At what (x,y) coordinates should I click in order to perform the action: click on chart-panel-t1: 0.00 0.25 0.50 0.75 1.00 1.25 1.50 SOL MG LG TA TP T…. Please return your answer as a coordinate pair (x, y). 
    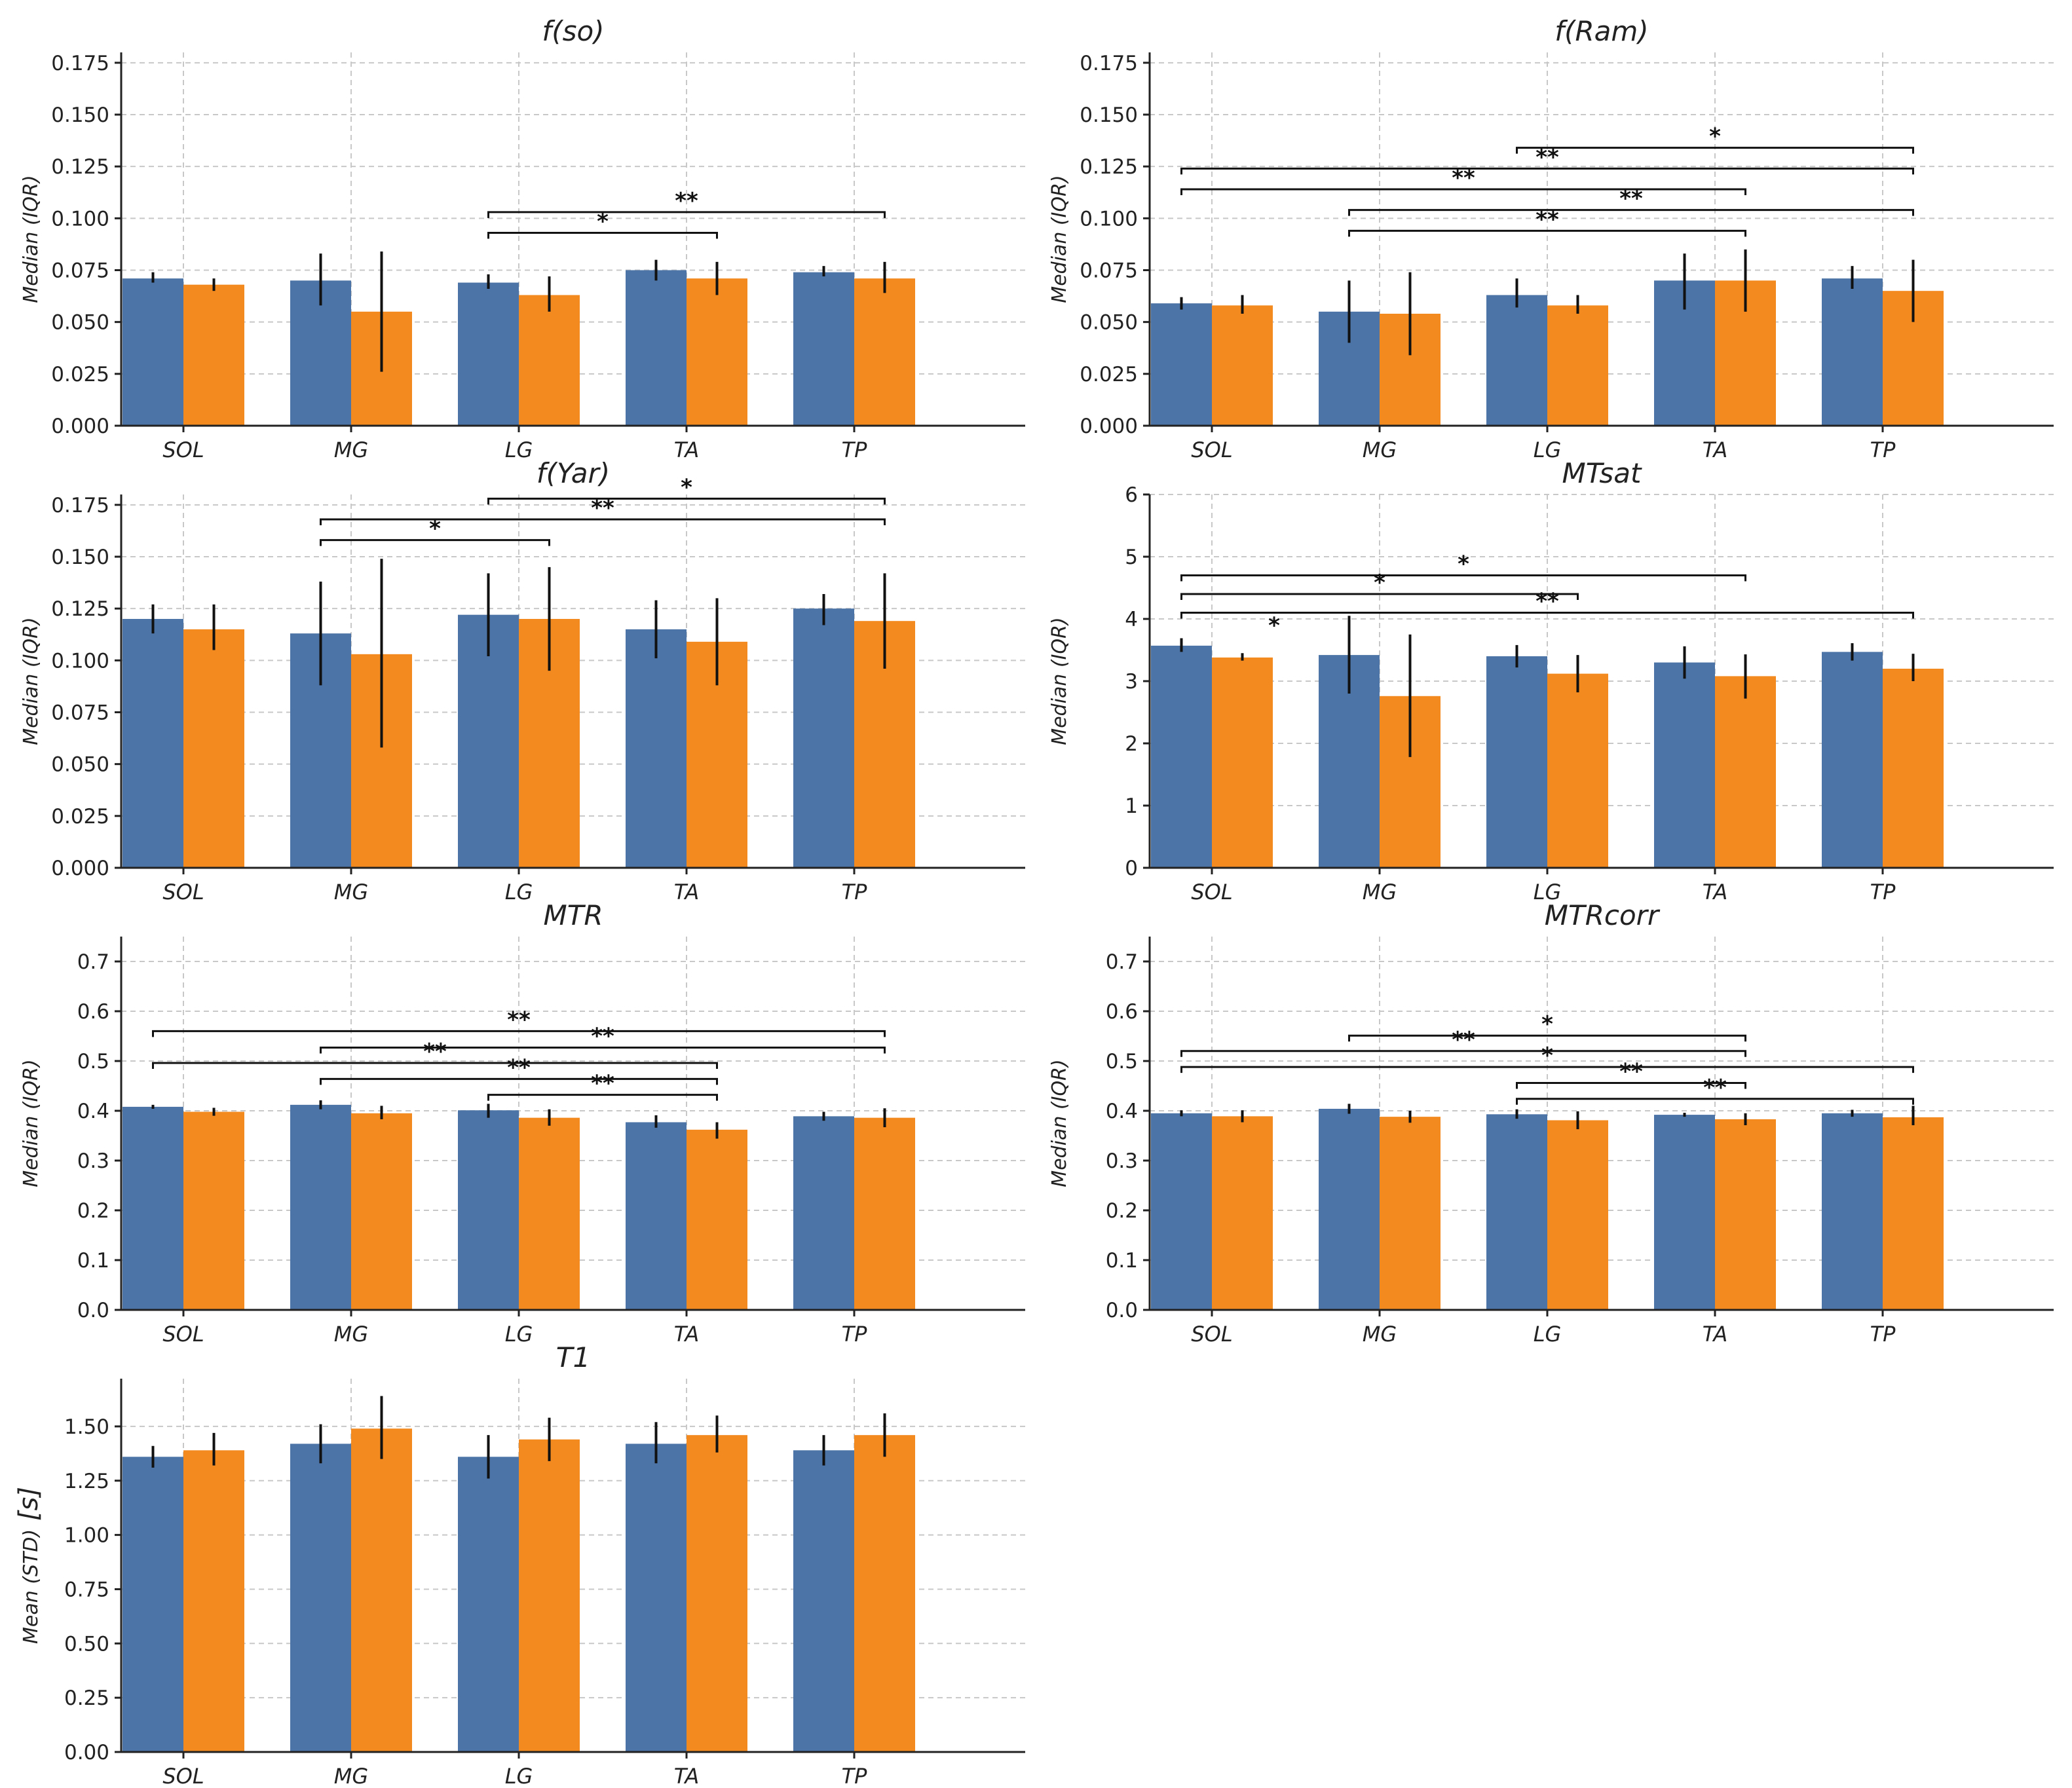
    Looking at the image, I should click on (519, 1564).